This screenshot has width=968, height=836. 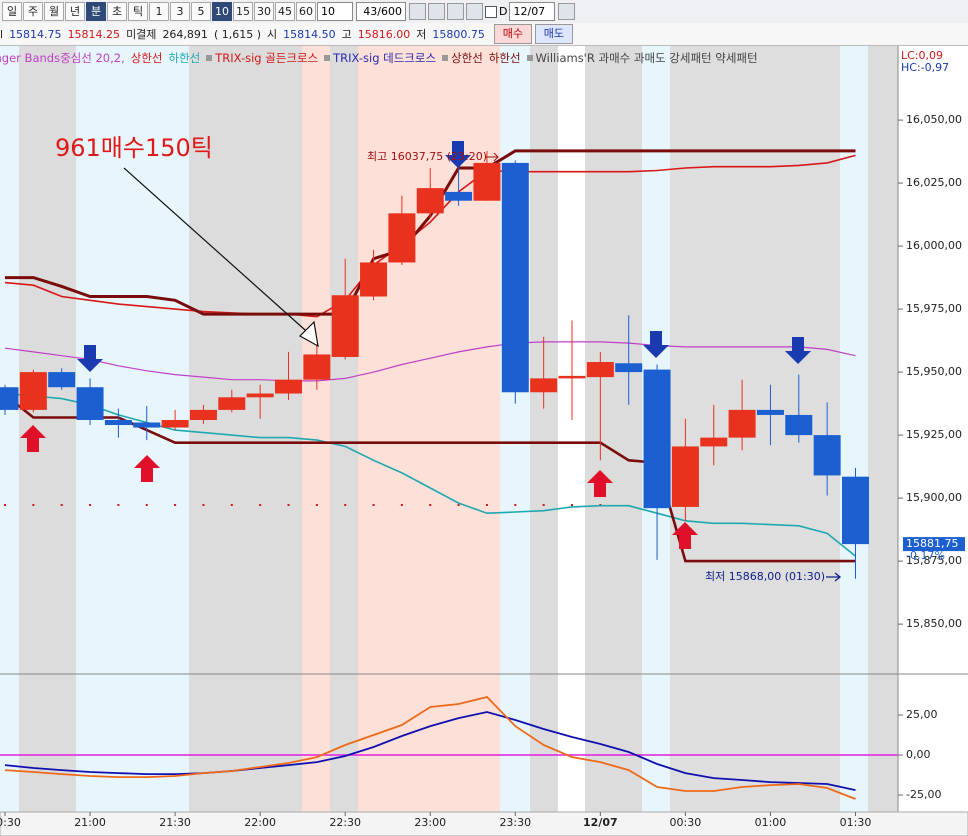 What do you see at coordinates (267, 58) in the screenshot?
I see `legend-extra: TRIX-sig 골든크로스` at bounding box center [267, 58].